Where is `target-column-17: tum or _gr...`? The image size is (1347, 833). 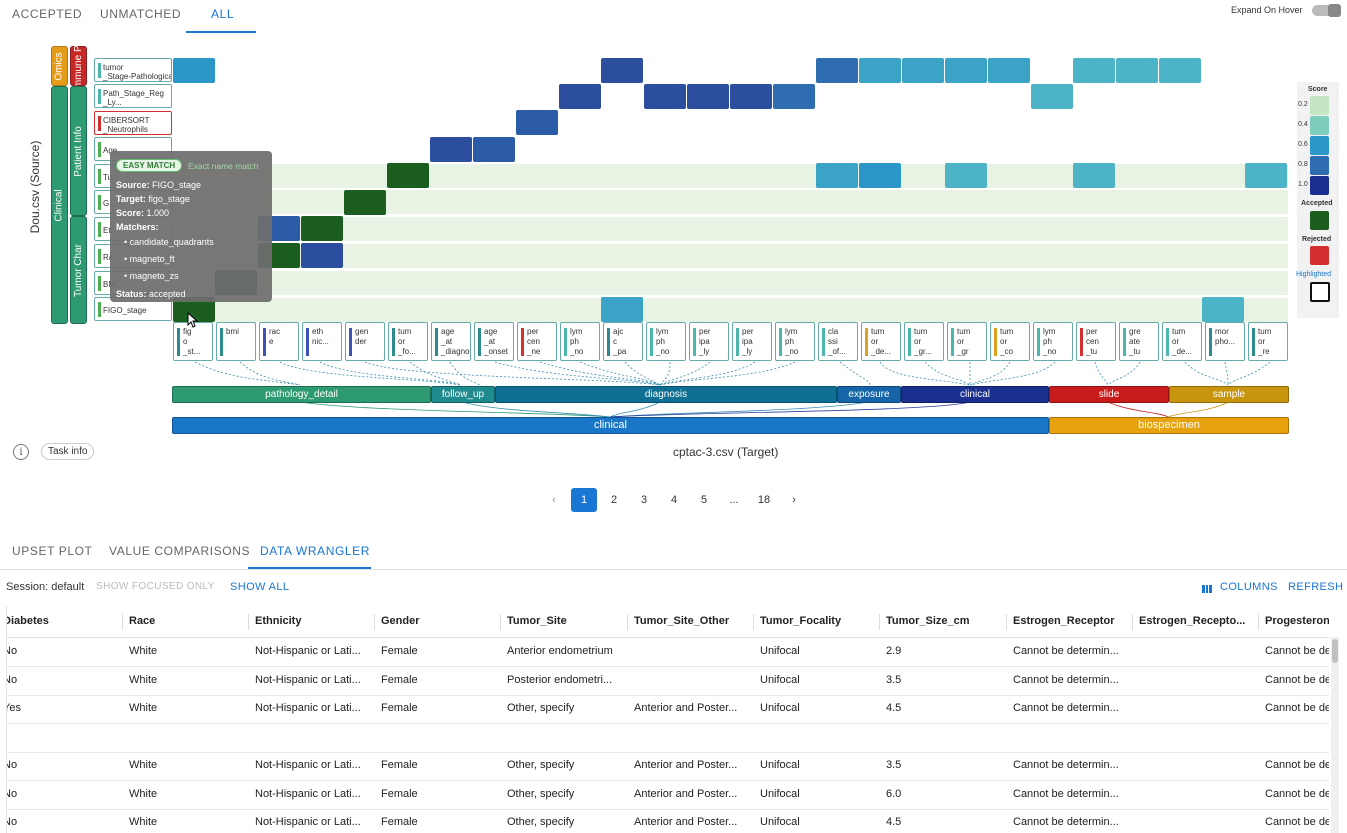 target-column-17: tum or _gr... is located at coordinates (924, 341).